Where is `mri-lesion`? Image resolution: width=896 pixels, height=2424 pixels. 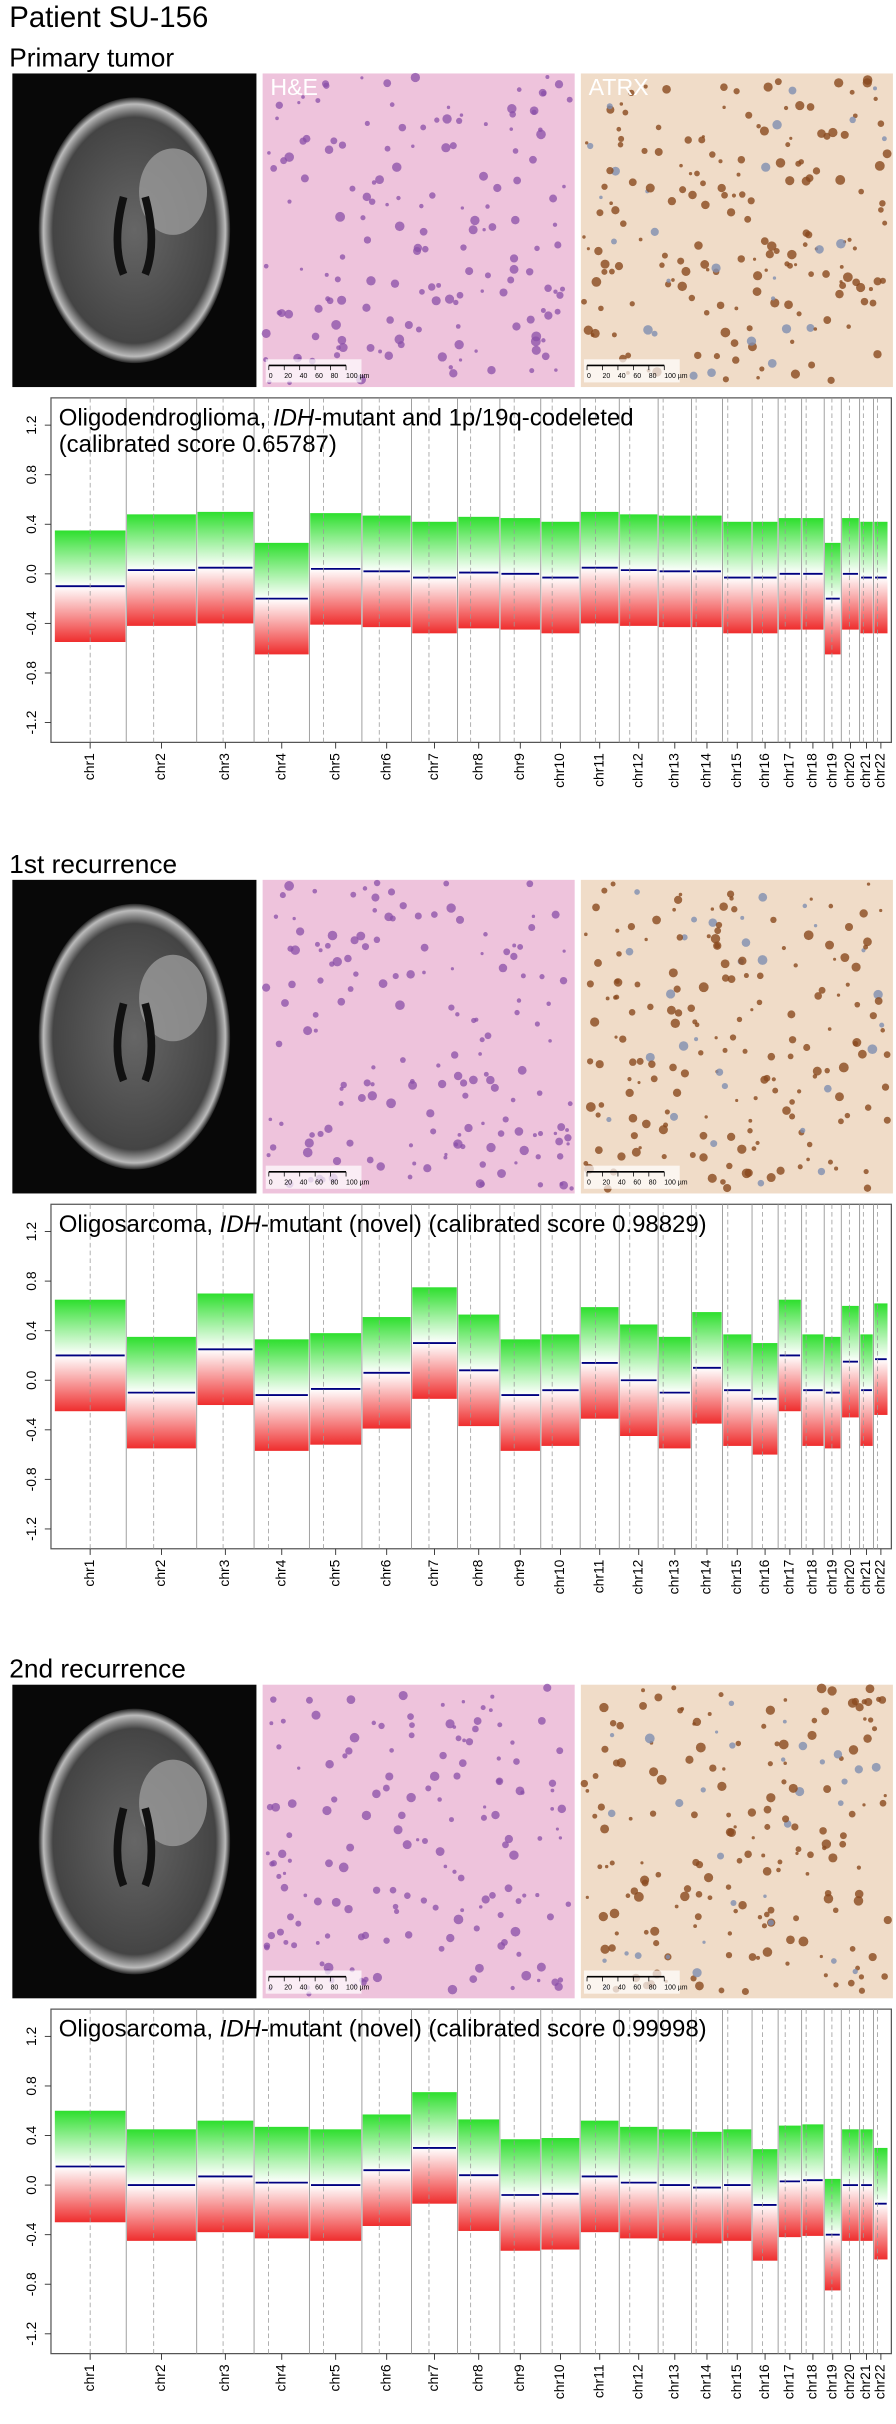
mri-lesion is located at coordinates (173, 191).